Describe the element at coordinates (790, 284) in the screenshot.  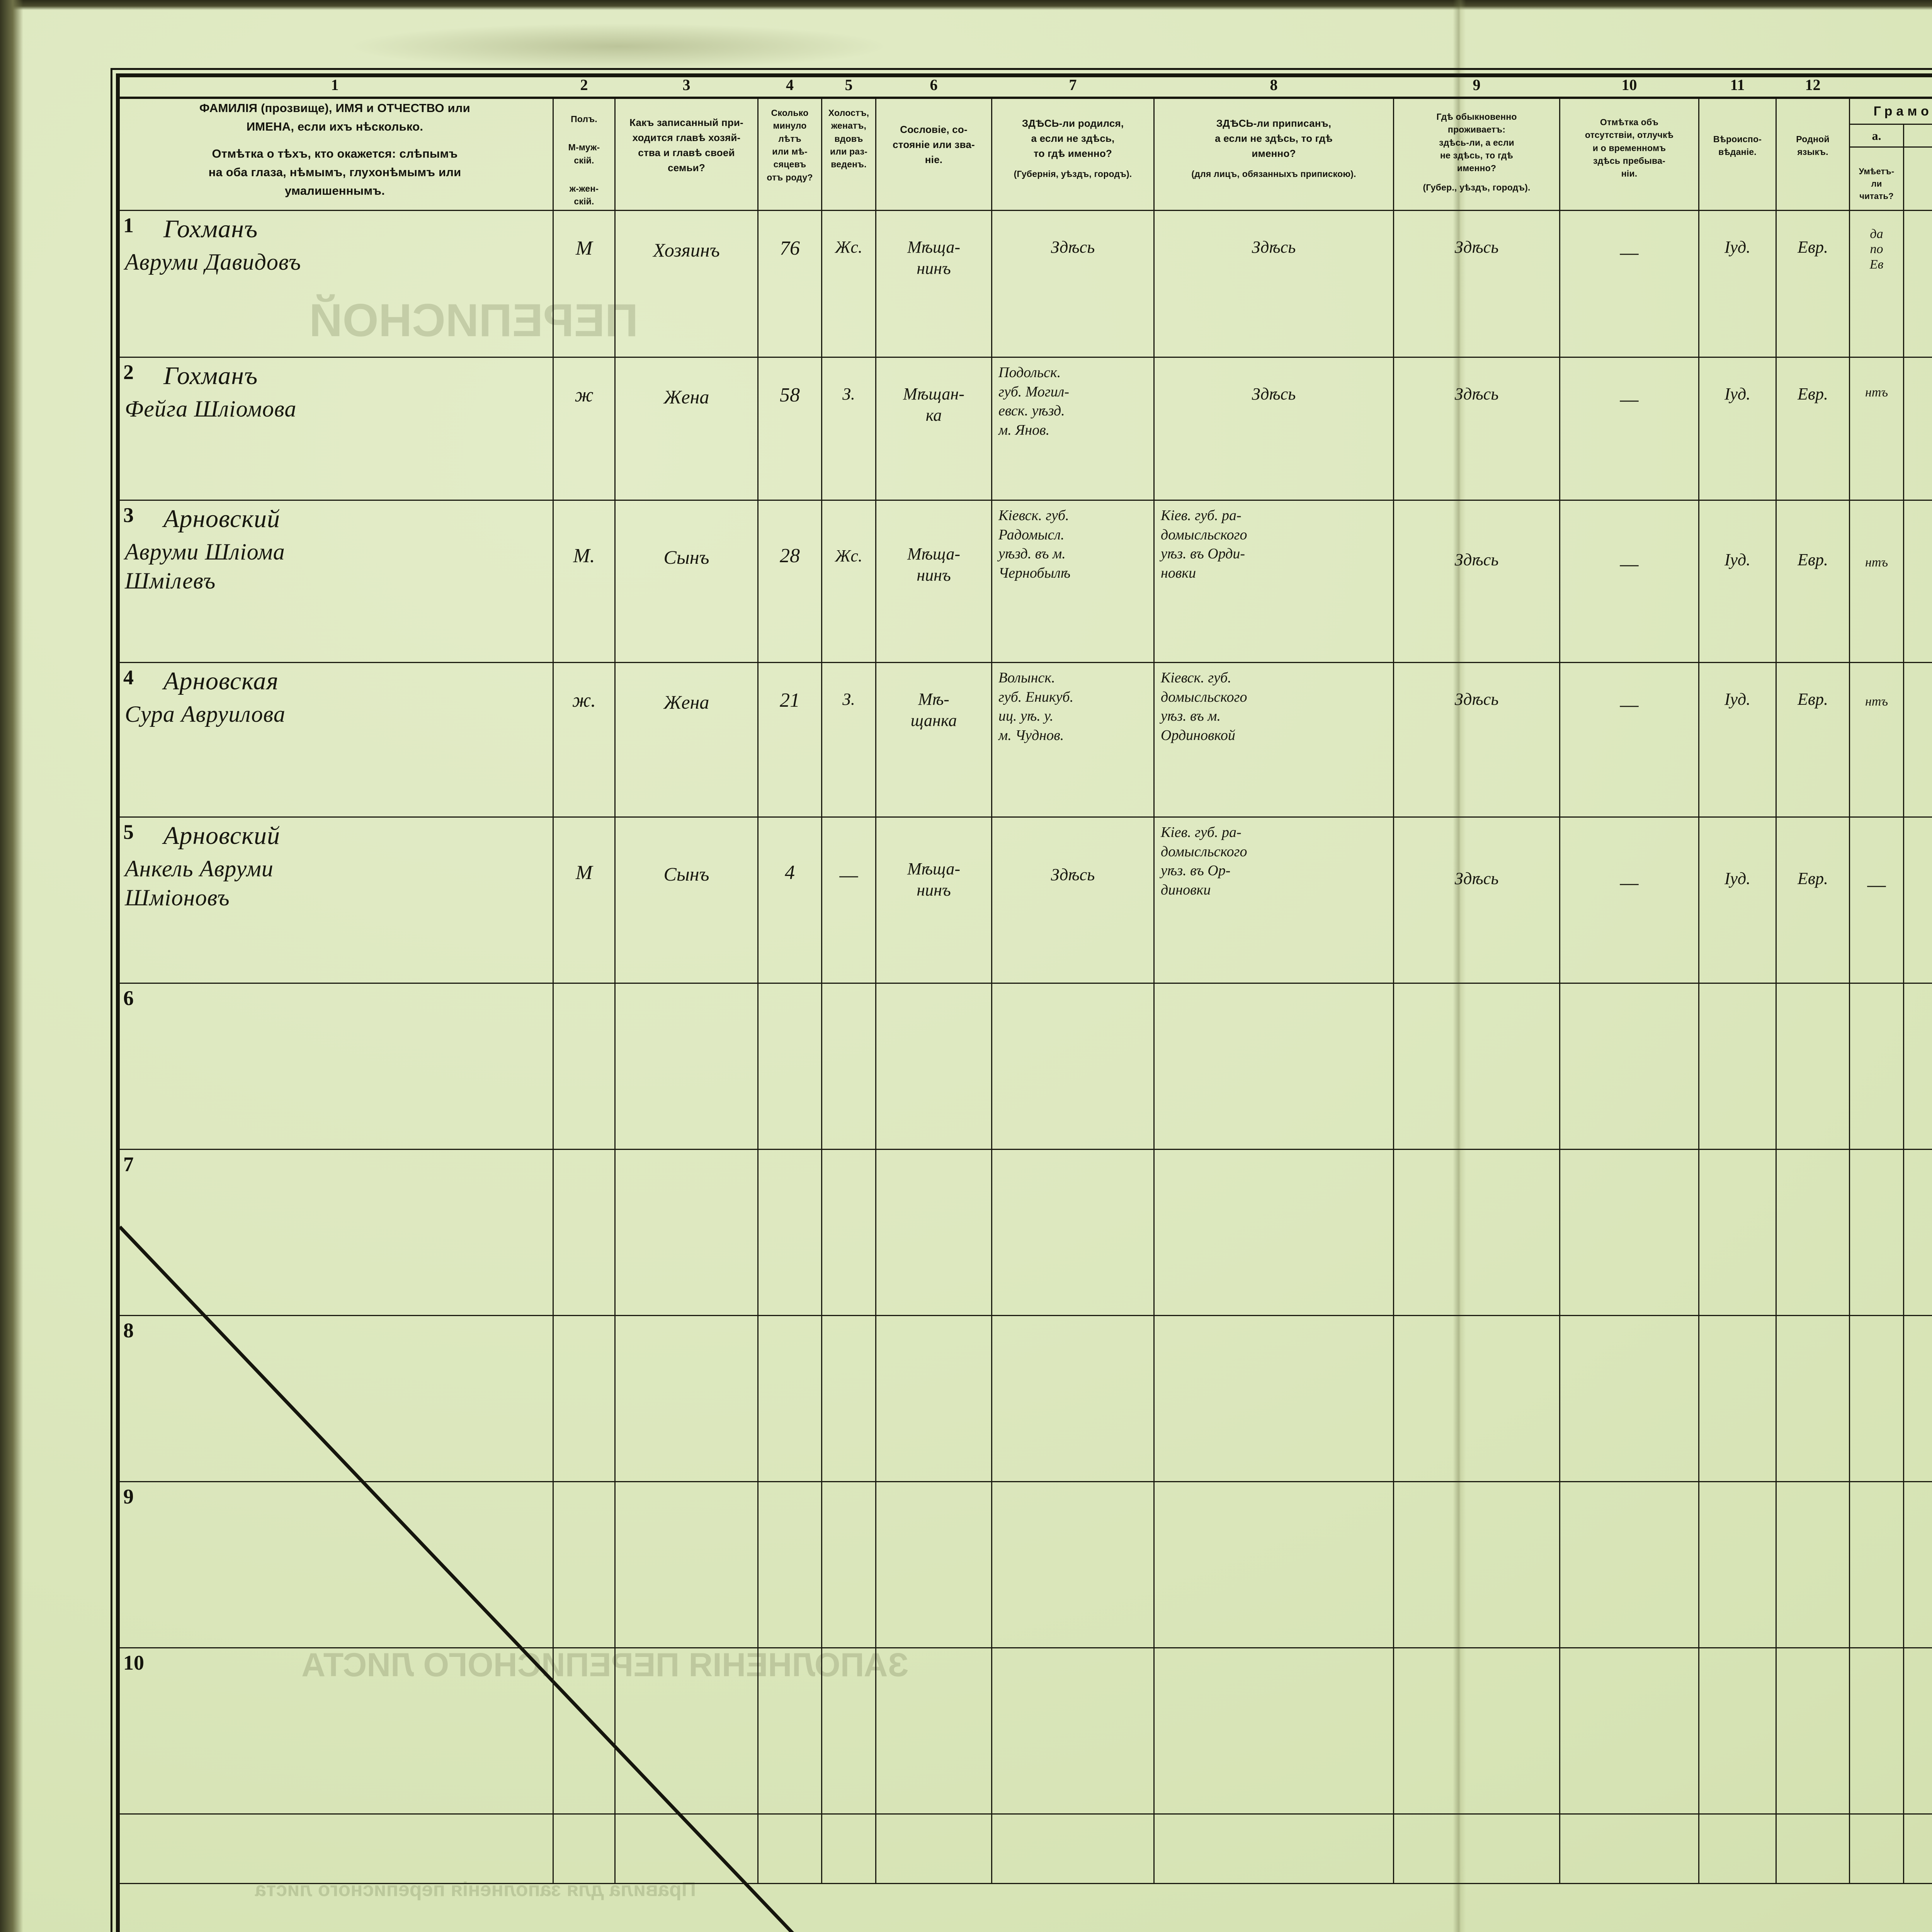
I see `cell-age-1: 76` at that location.